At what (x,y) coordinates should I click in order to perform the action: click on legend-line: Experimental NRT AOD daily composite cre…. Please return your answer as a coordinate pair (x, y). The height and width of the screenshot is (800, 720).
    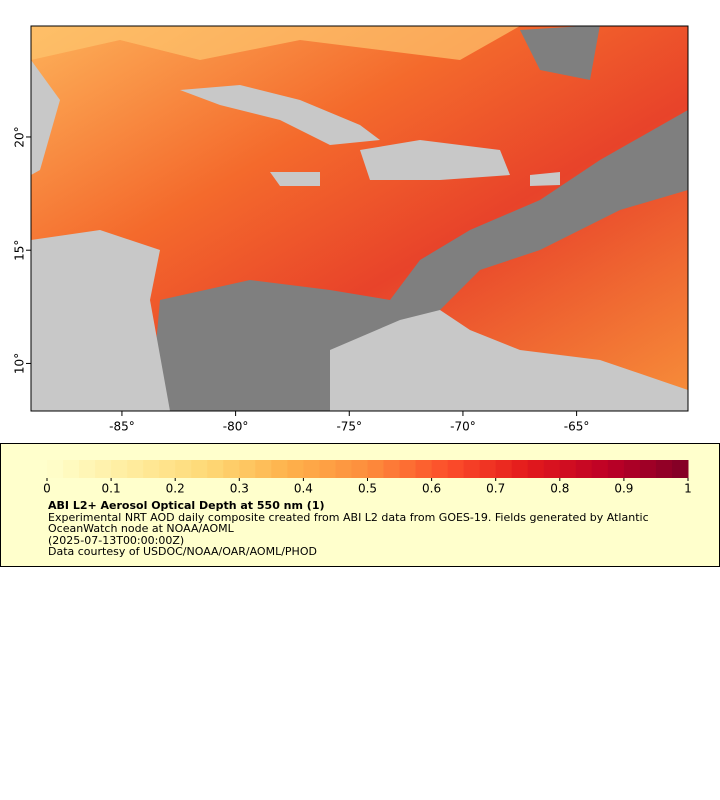
    Looking at the image, I should click on (348, 522).